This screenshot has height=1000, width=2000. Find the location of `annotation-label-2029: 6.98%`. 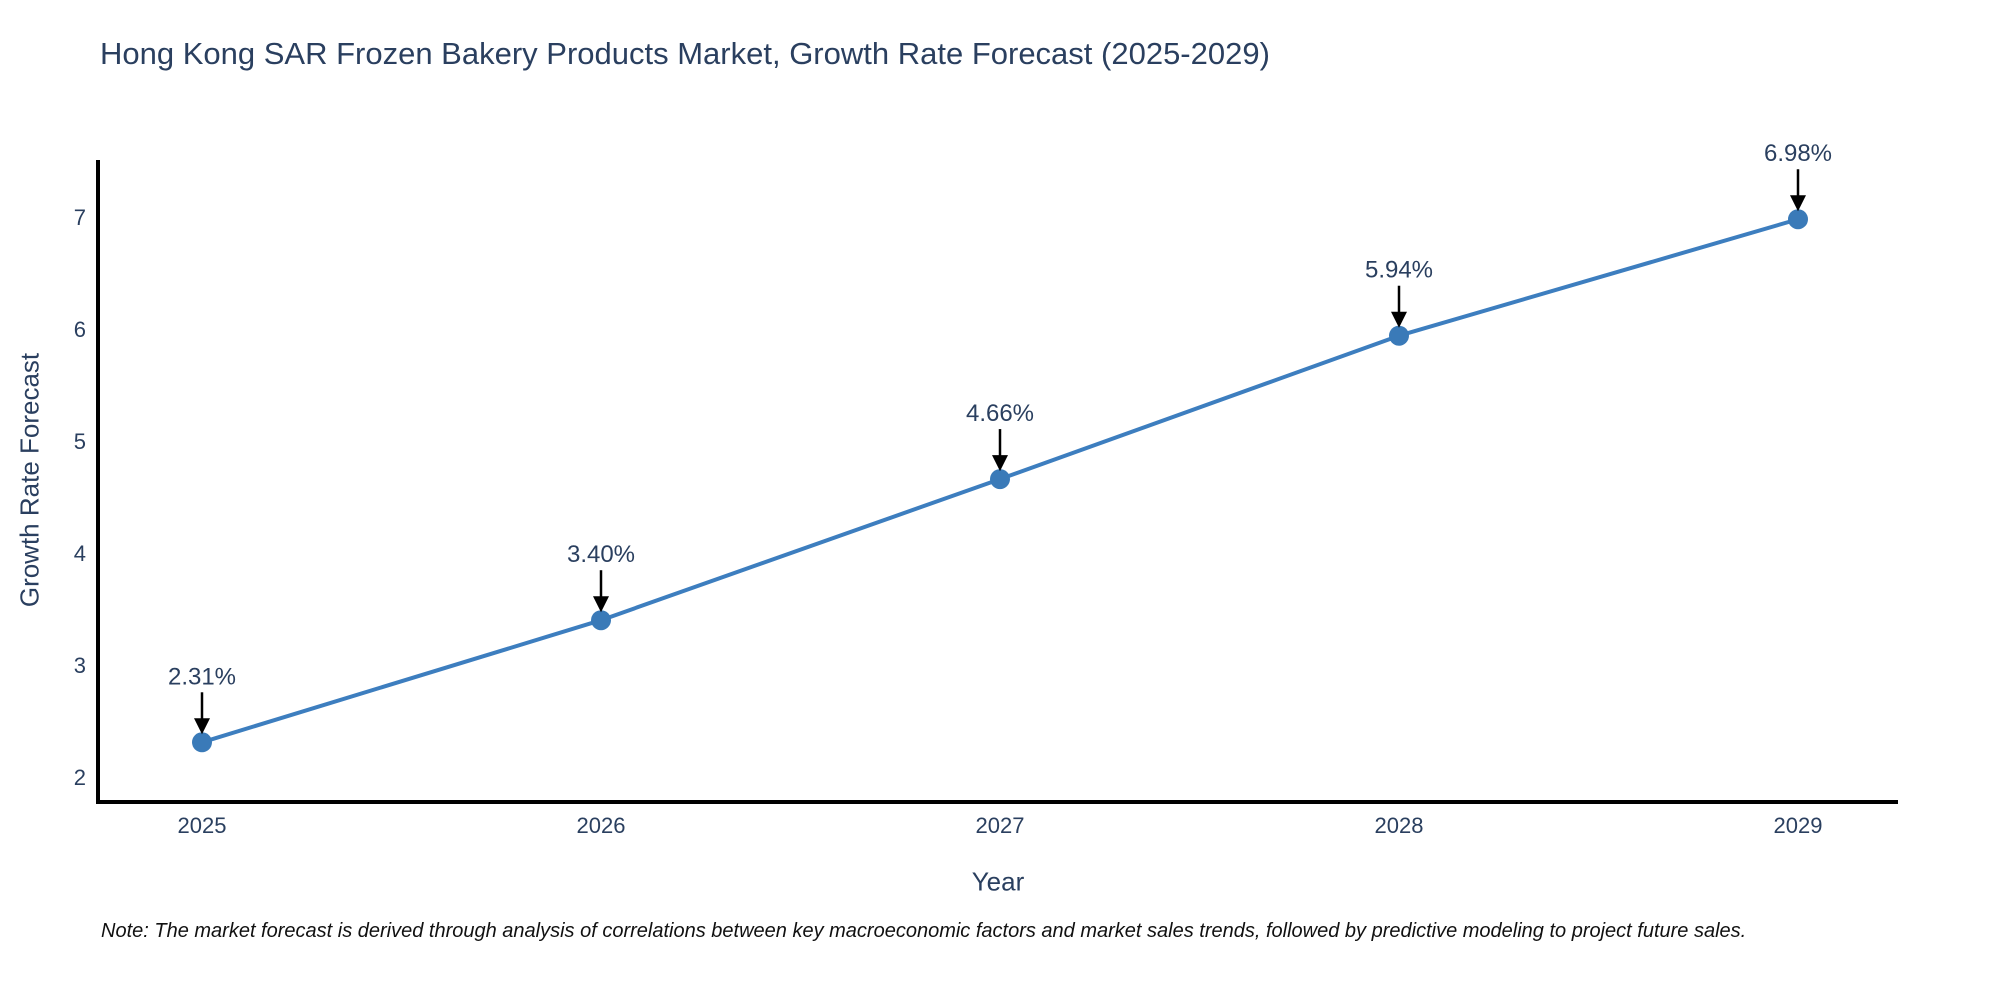

annotation-label-2029: 6.98% is located at coordinates (1798, 153).